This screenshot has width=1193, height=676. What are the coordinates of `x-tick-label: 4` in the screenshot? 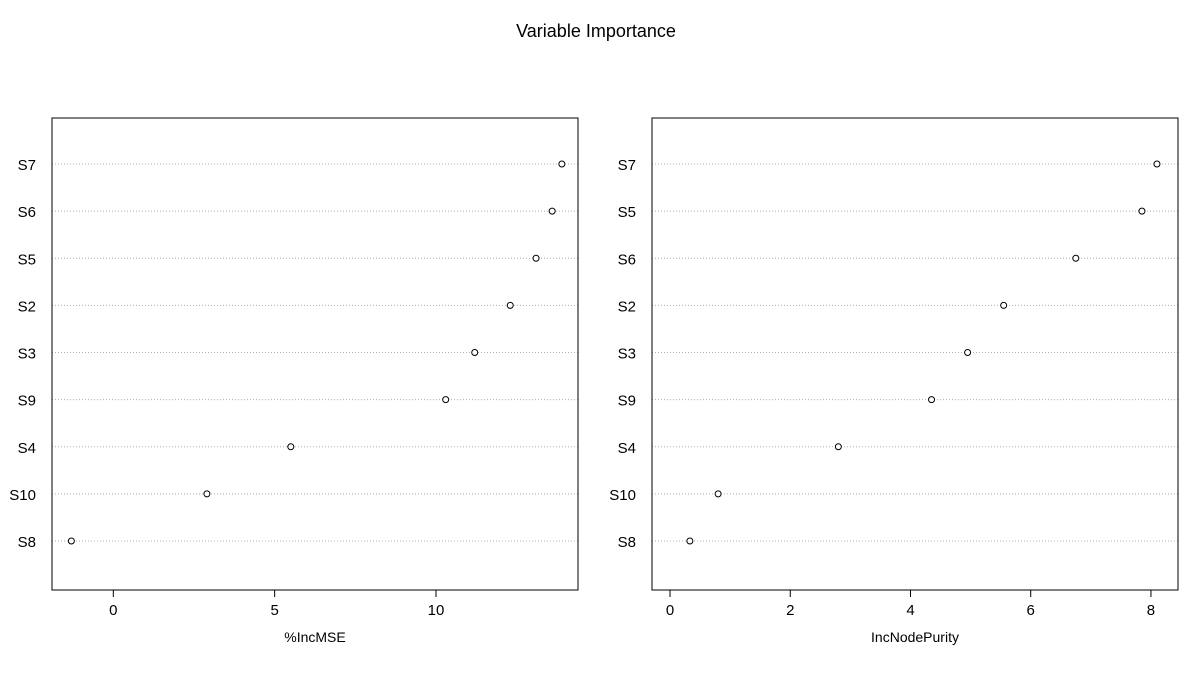 It's located at (910, 610).